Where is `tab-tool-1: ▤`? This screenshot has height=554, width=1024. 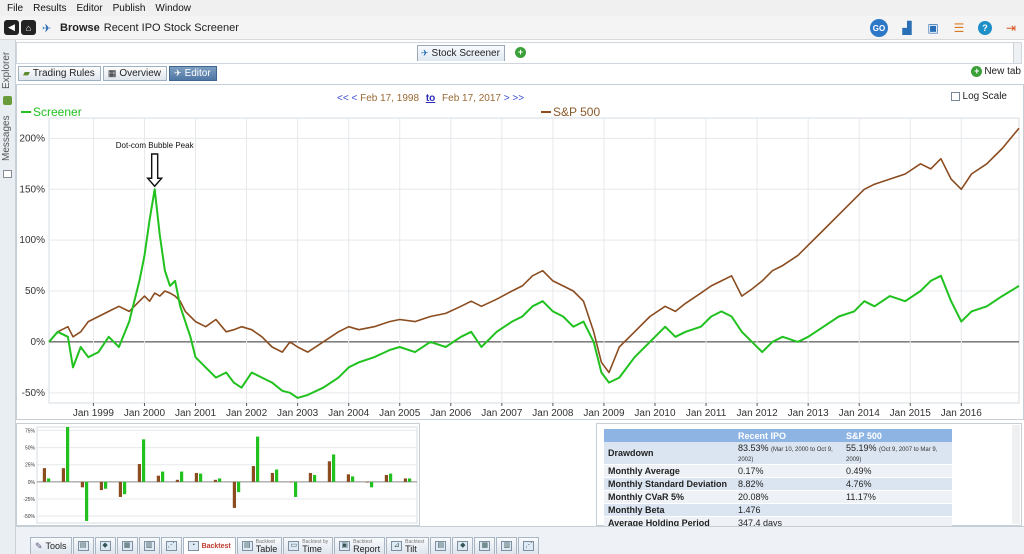 tab-tool-1: ▤ is located at coordinates (83, 545).